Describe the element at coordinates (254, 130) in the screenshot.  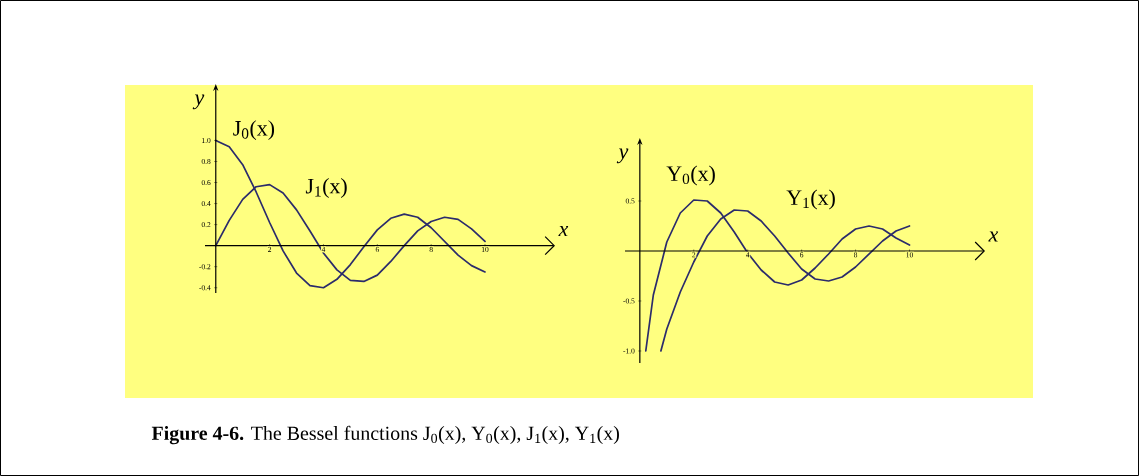
I see `series-label: J$_{0}$(x)` at that location.